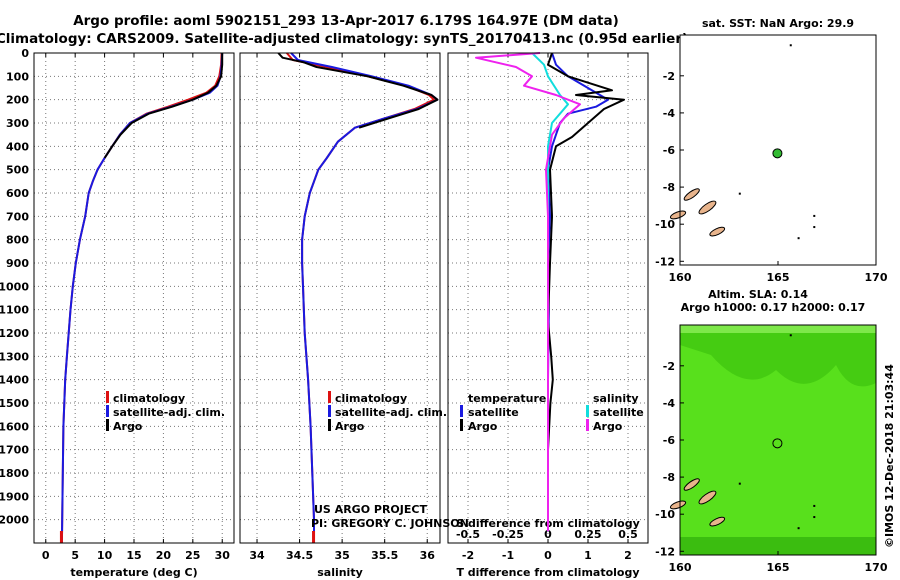  What do you see at coordinates (548, 534) in the screenshot?
I see `x-top-tick-label: 0` at bounding box center [548, 534].